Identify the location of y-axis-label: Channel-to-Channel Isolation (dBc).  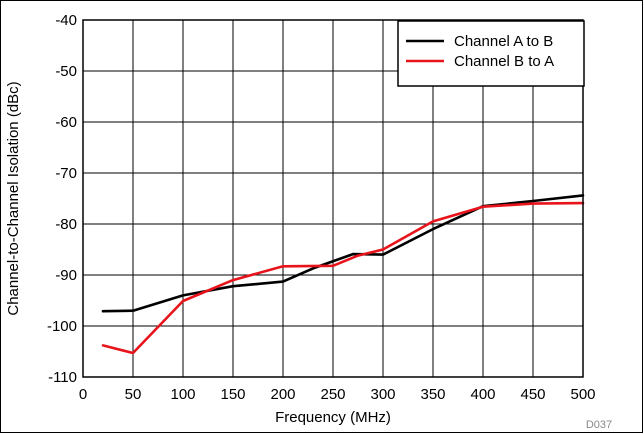
(13, 198).